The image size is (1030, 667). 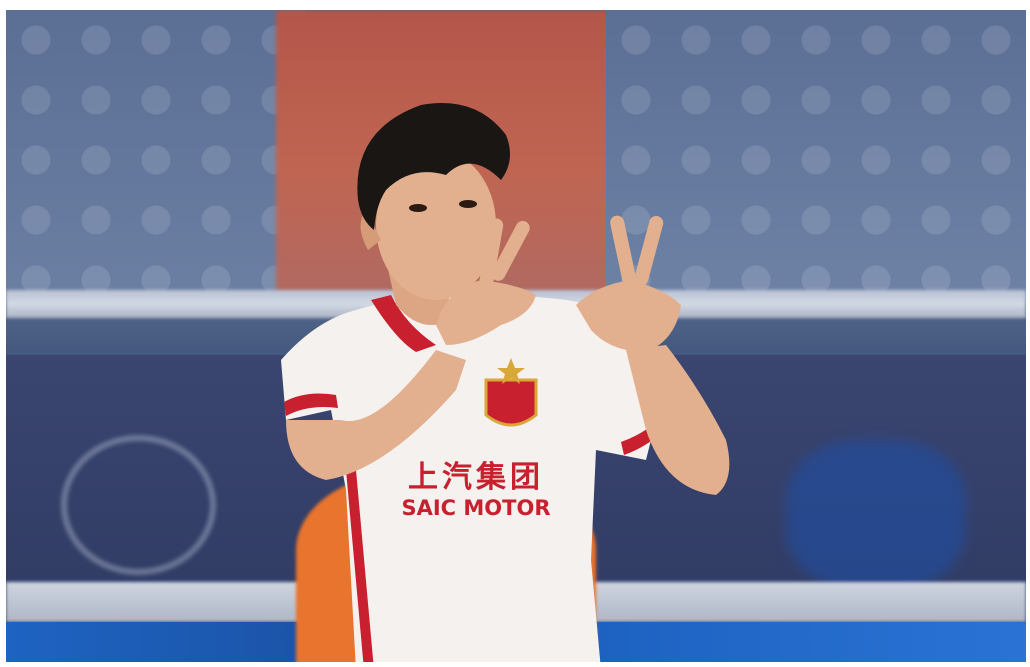 What do you see at coordinates (468, 204) in the screenshot?
I see `eye-right` at bounding box center [468, 204].